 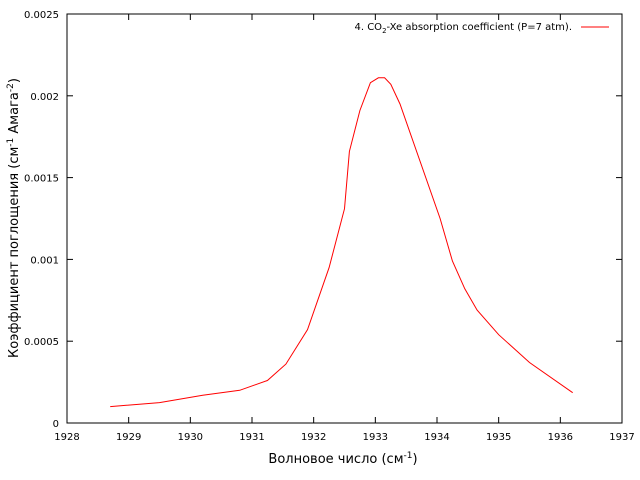 I want to click on x-tick-label: 1929, so click(x=128, y=437).